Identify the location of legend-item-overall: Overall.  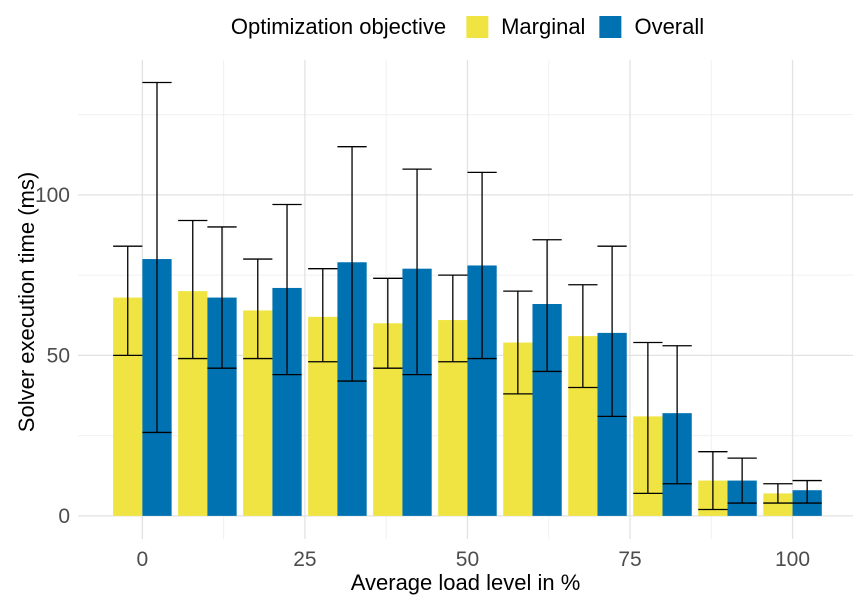
(651, 27).